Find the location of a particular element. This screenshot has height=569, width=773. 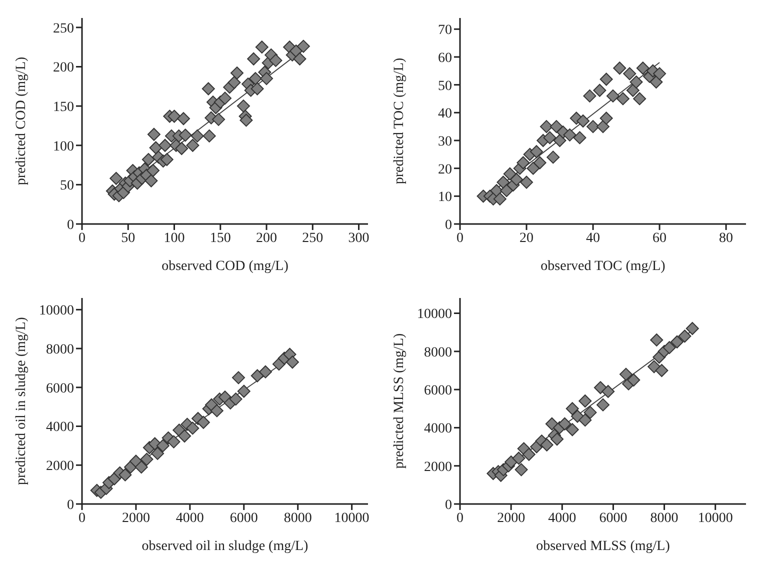

x-axis-title: observed MLSS (mg/L) is located at coordinates (603, 546).